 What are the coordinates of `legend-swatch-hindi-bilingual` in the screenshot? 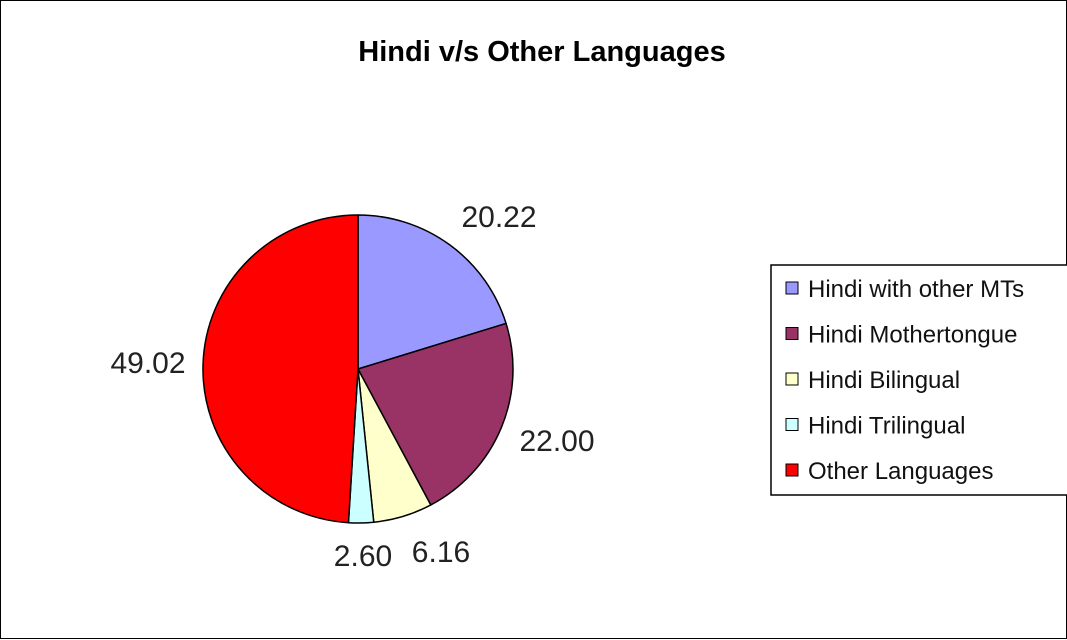 It's located at (792, 379).